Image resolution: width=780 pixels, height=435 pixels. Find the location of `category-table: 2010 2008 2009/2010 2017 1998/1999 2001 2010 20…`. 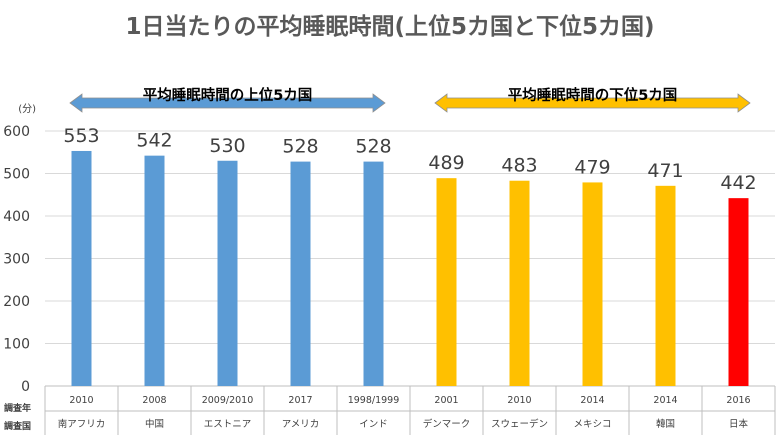

category-table: 2010 2008 2009/2010 2017 1998/1999 2001 2010 20… is located at coordinates (410, 410).